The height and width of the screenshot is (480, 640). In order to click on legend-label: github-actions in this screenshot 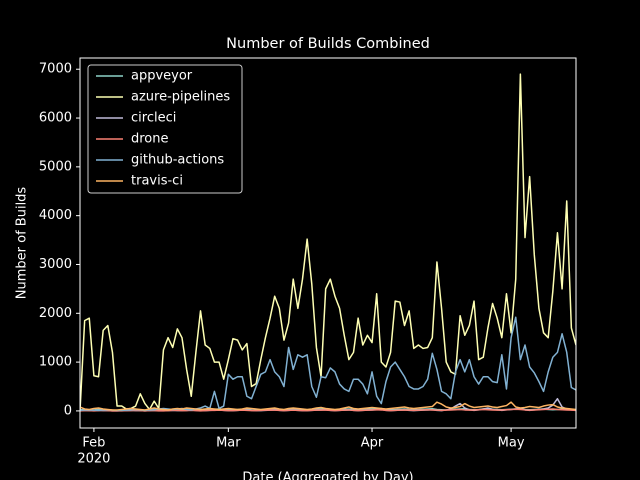, I will do `click(177, 160)`.